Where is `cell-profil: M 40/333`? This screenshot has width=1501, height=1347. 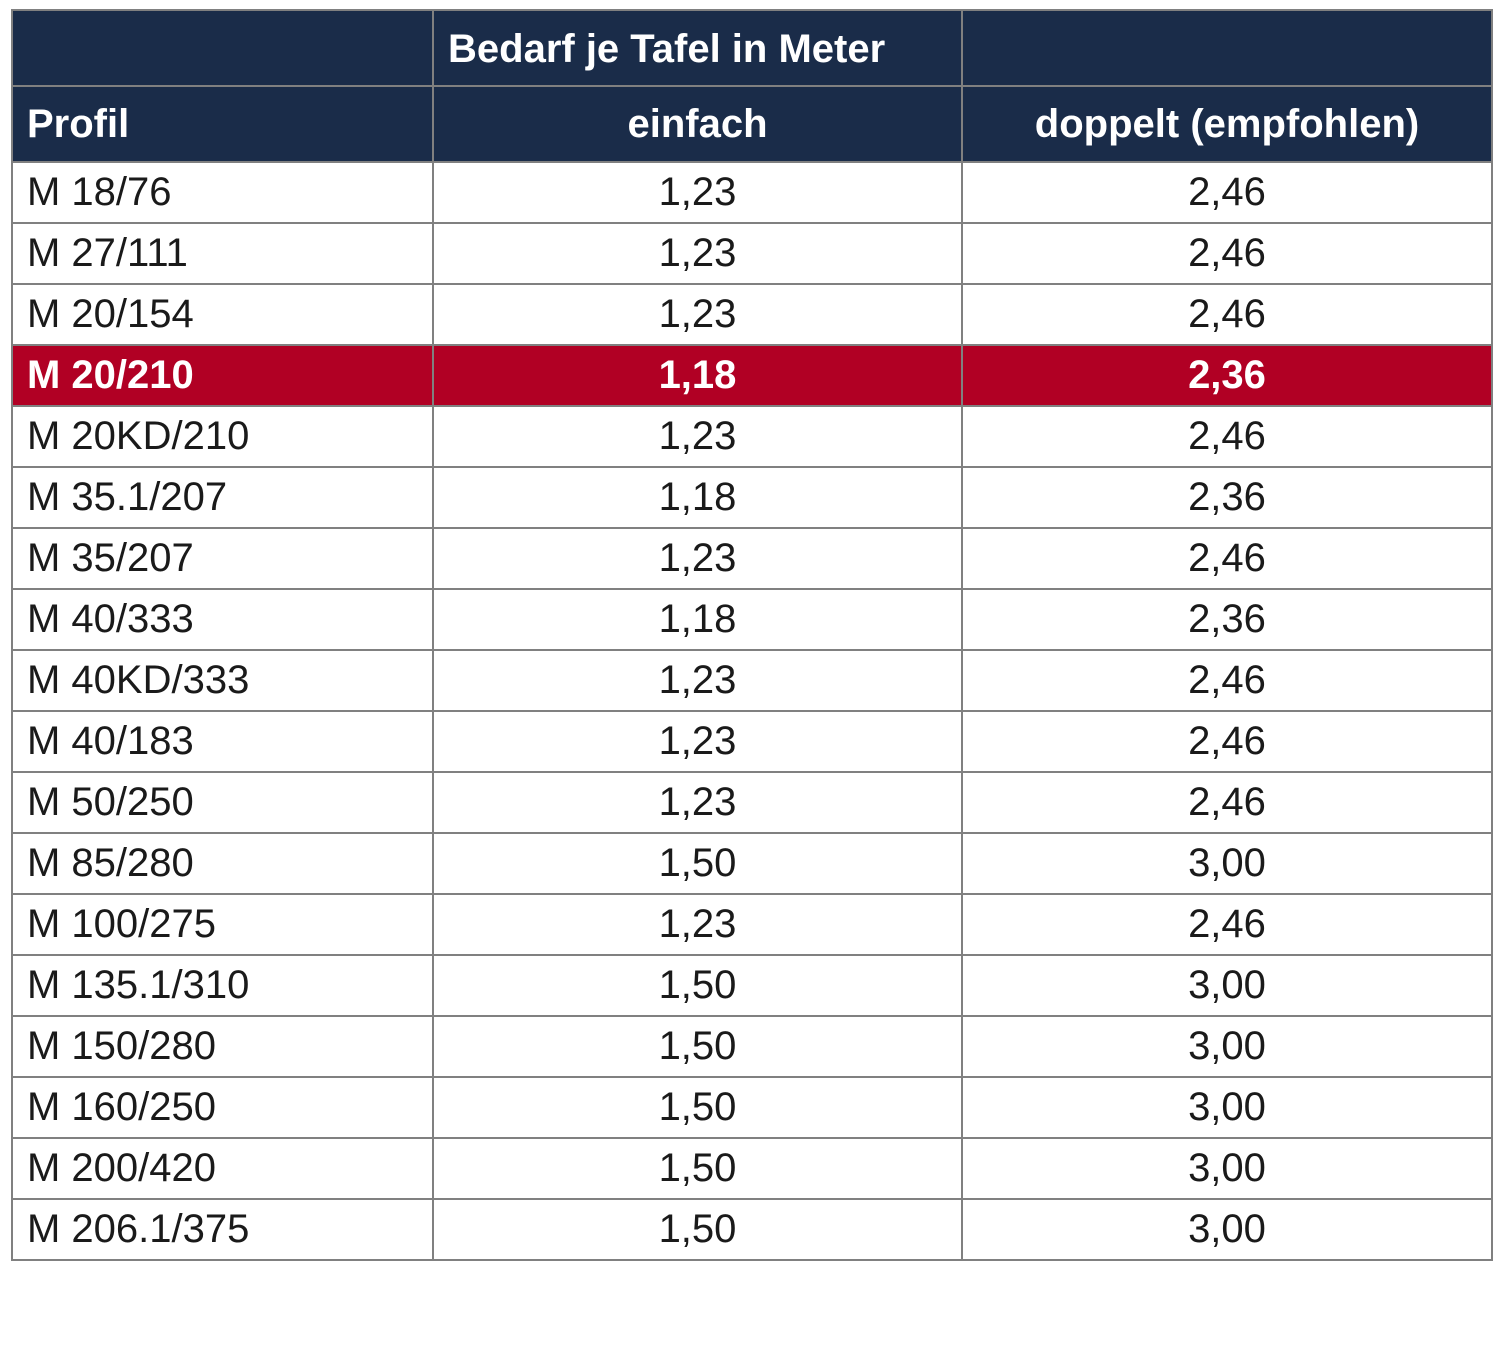
cell-profil: M 40/333 is located at coordinates (222, 619).